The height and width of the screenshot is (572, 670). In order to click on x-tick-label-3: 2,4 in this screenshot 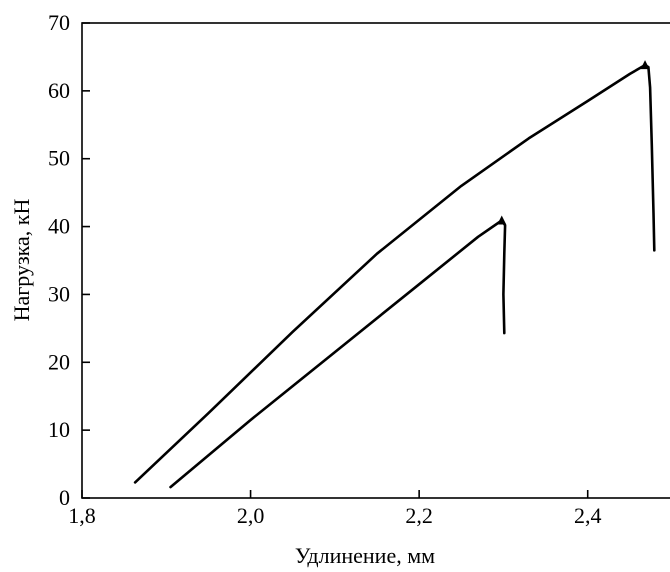, I will do `click(588, 515)`.